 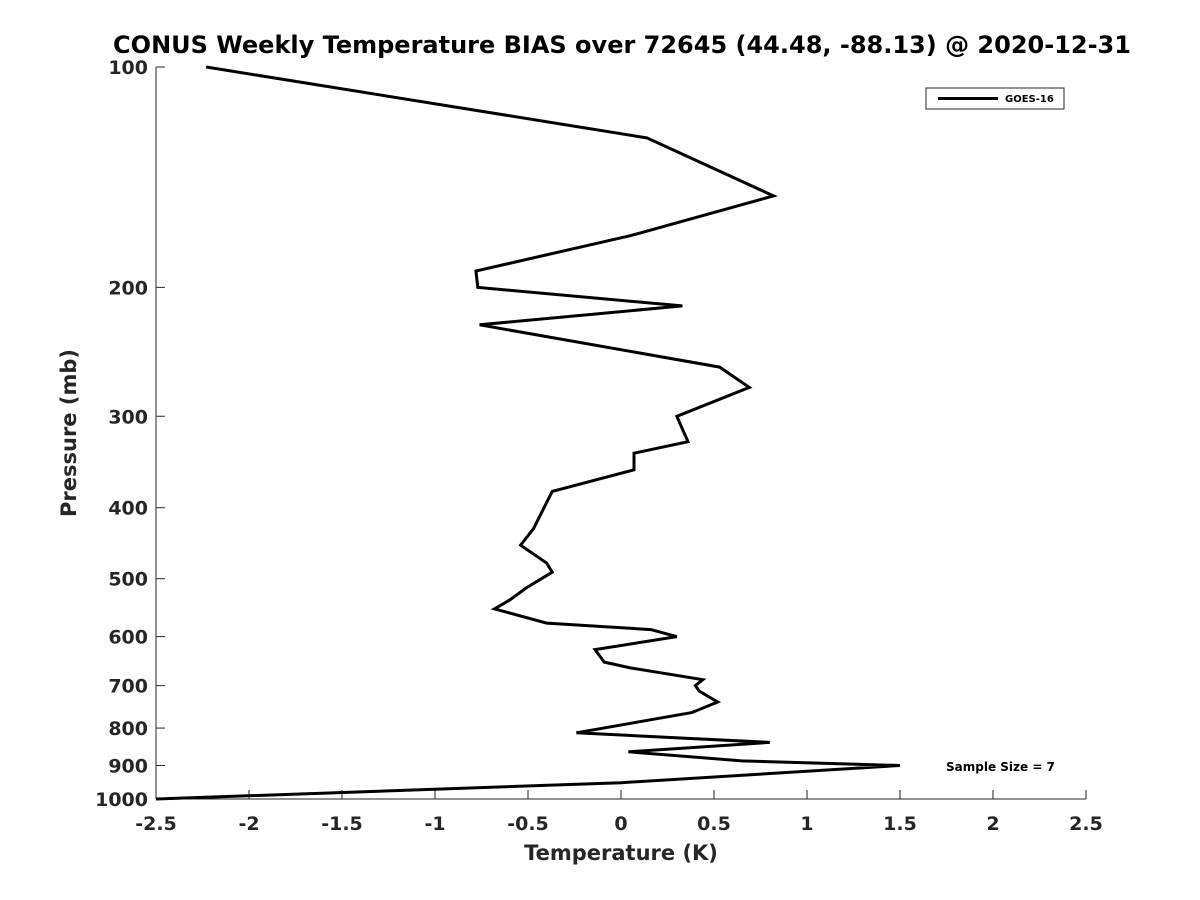 I want to click on x-axis-label: Temperature (K), so click(x=621, y=853).